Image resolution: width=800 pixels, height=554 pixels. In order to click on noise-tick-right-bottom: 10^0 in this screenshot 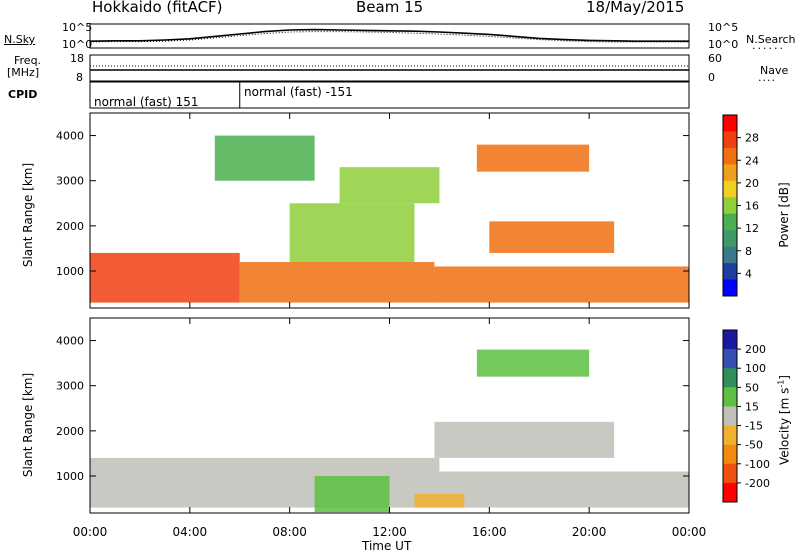, I will do `click(723, 44)`.